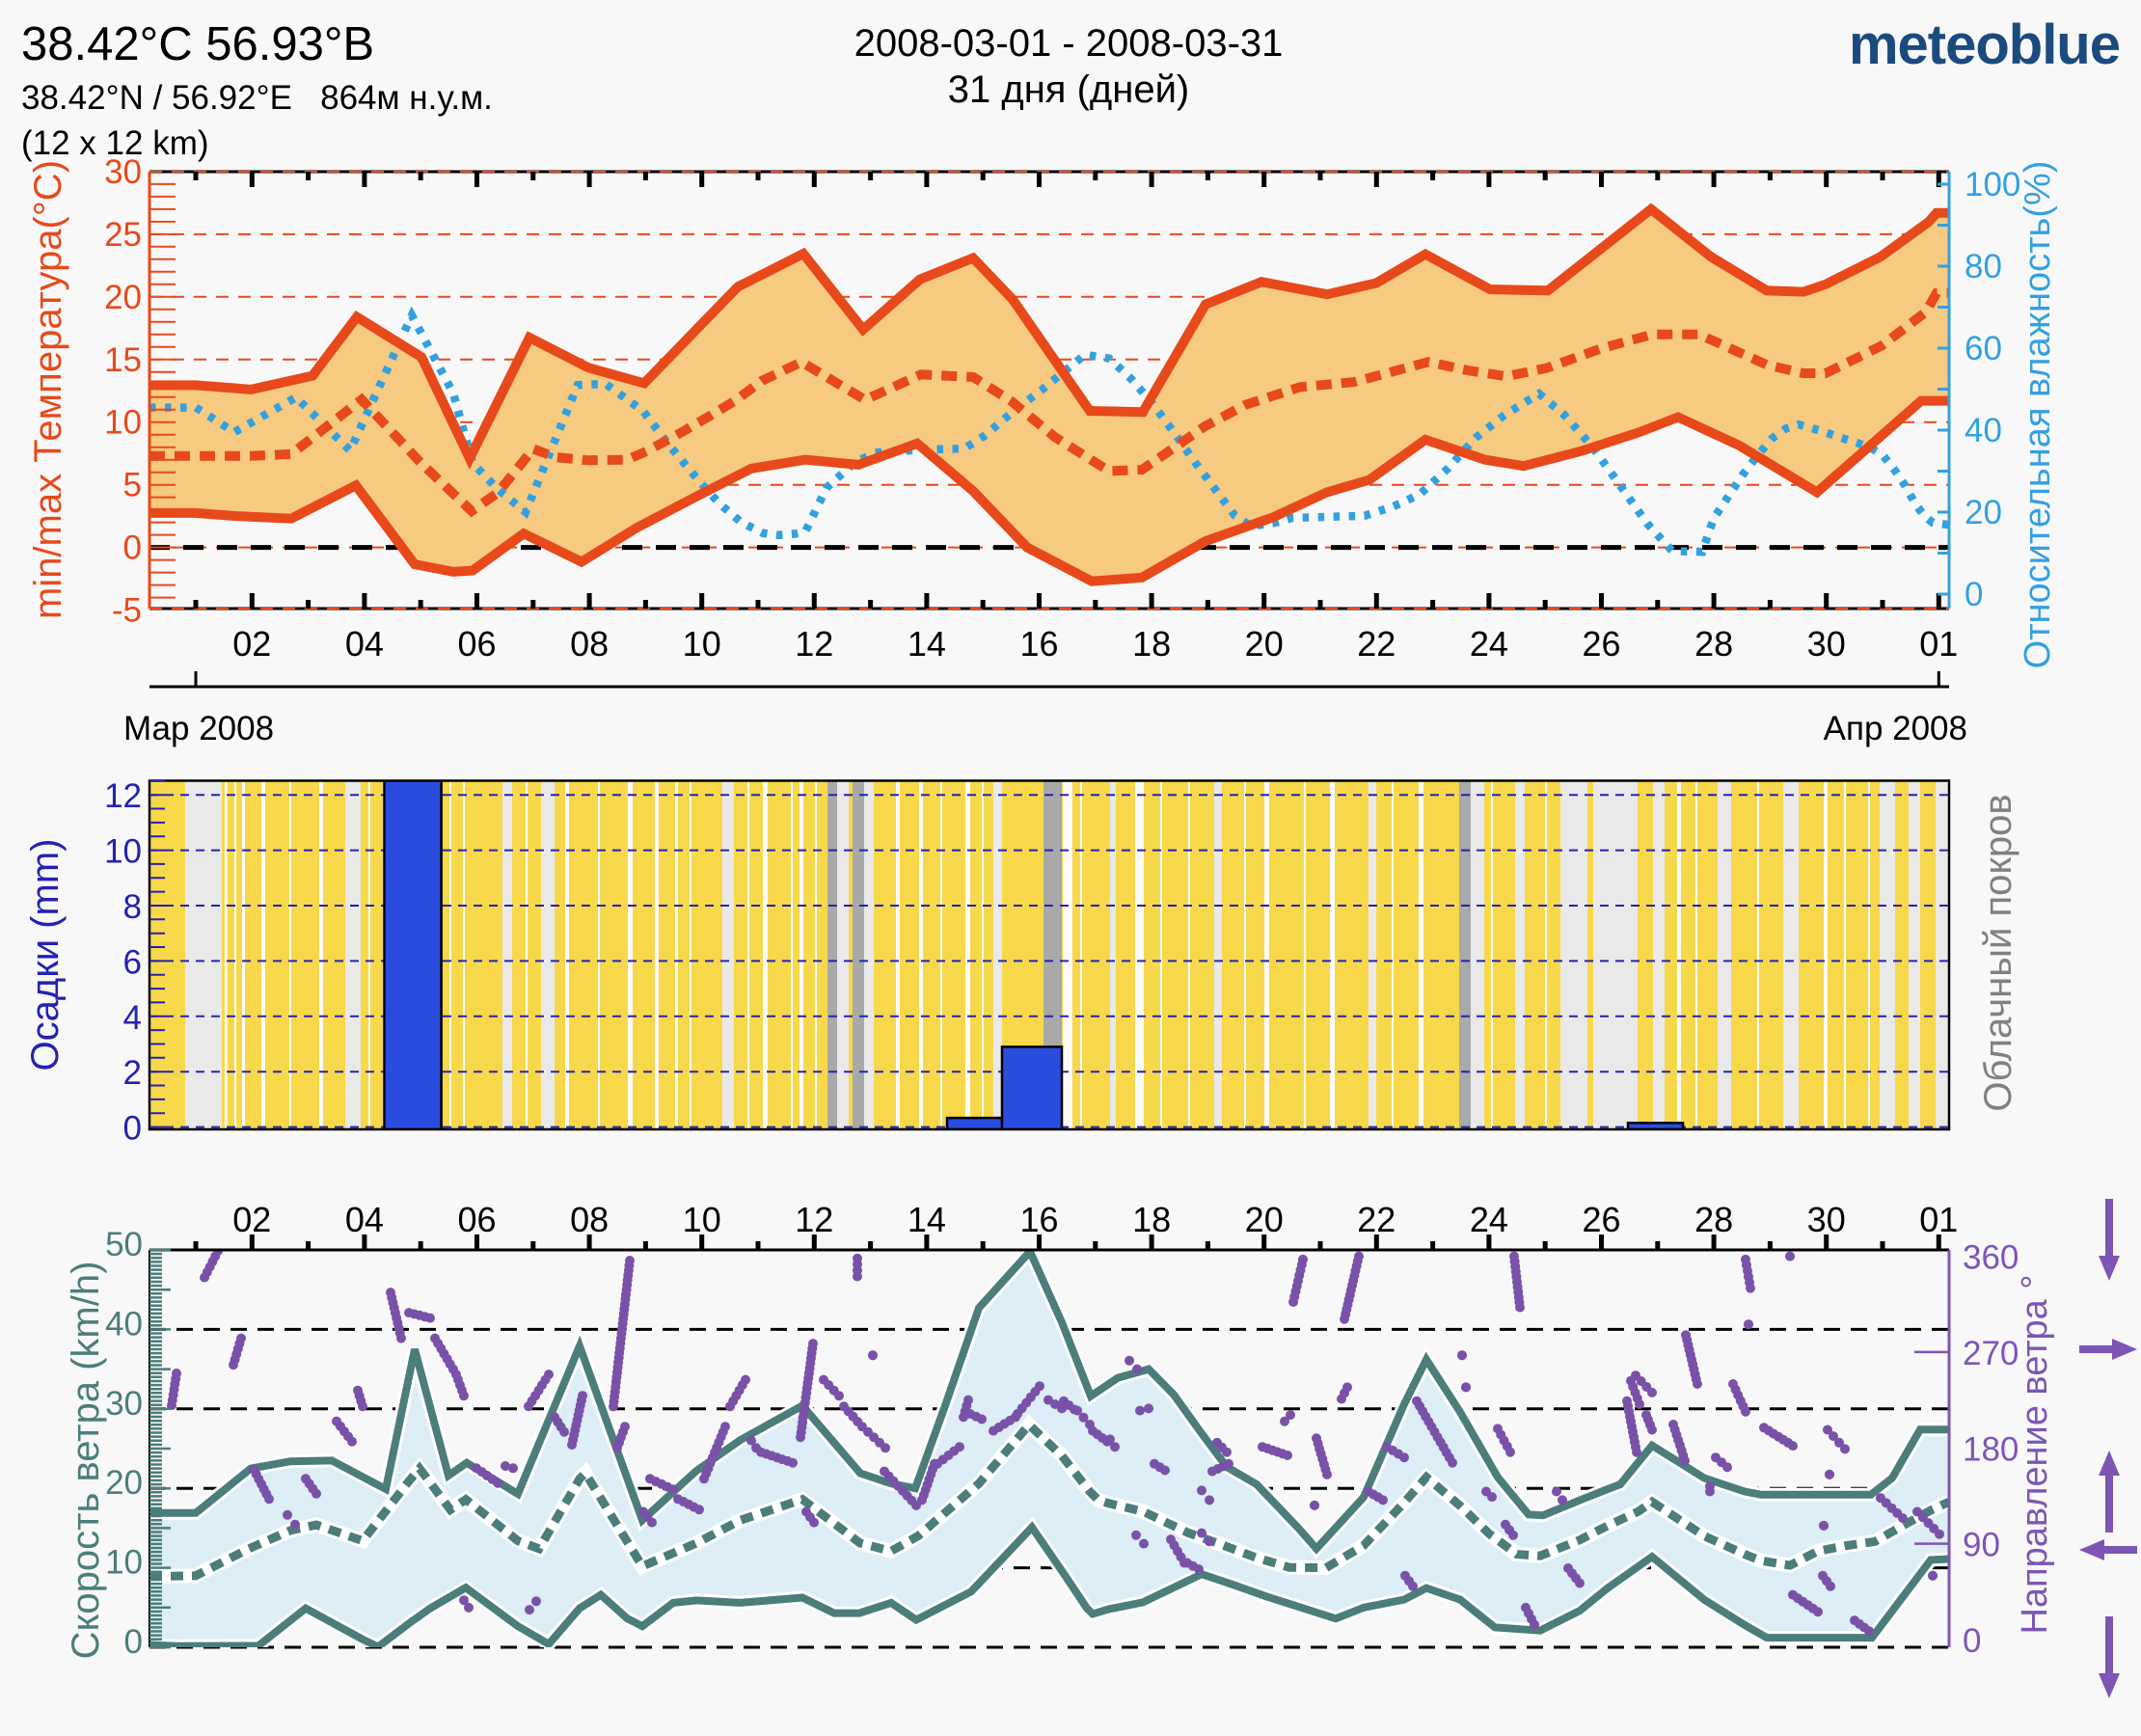 The image size is (2141, 1736). Describe the element at coordinates (1998, 952) in the screenshot. I see `svg-text: Облачный покров` at that location.